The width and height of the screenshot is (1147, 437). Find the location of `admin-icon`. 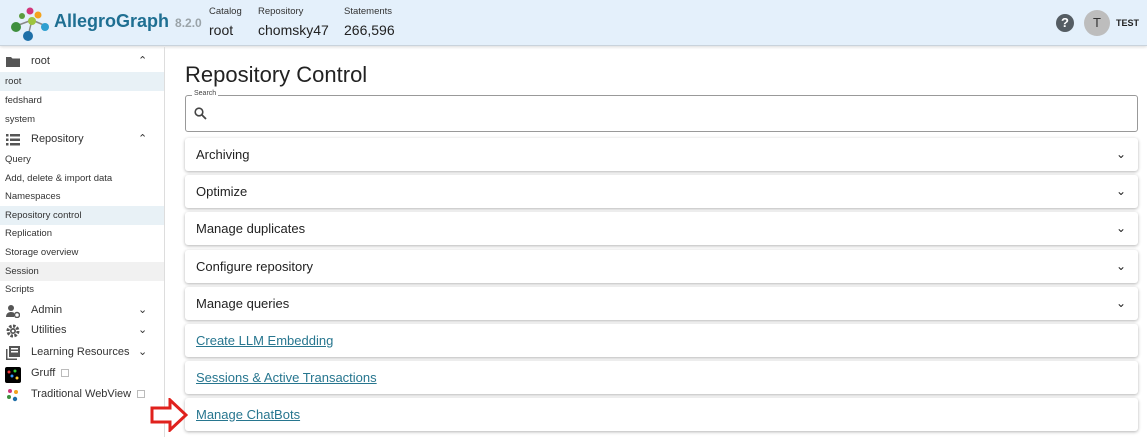

admin-icon is located at coordinates (13, 311).